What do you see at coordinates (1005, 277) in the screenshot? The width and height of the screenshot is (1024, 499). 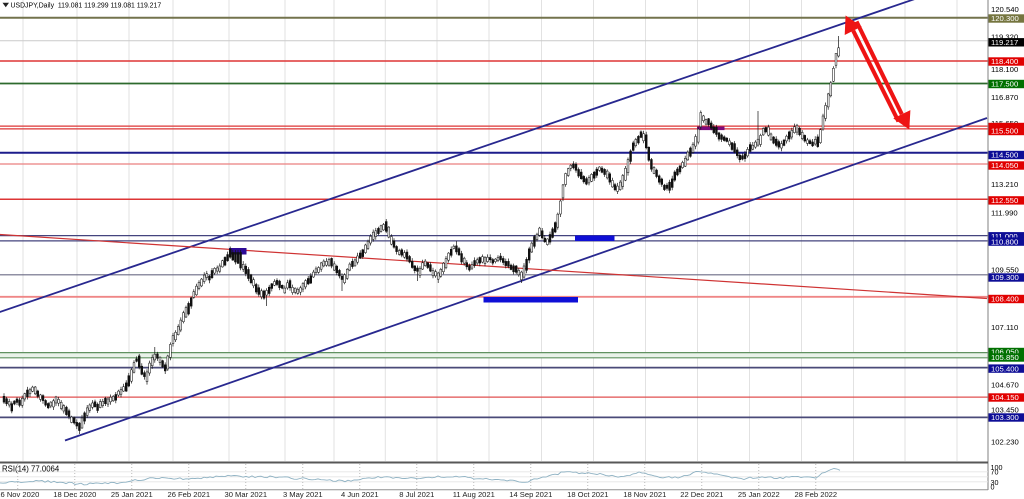 I see `svg-text: 109.300` at bounding box center [1005, 277].